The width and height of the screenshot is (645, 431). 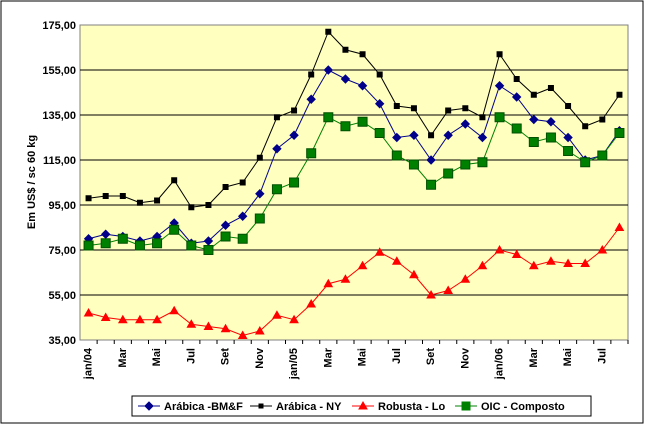 I want to click on x-tick-label: jan/06, so click(x=500, y=364).